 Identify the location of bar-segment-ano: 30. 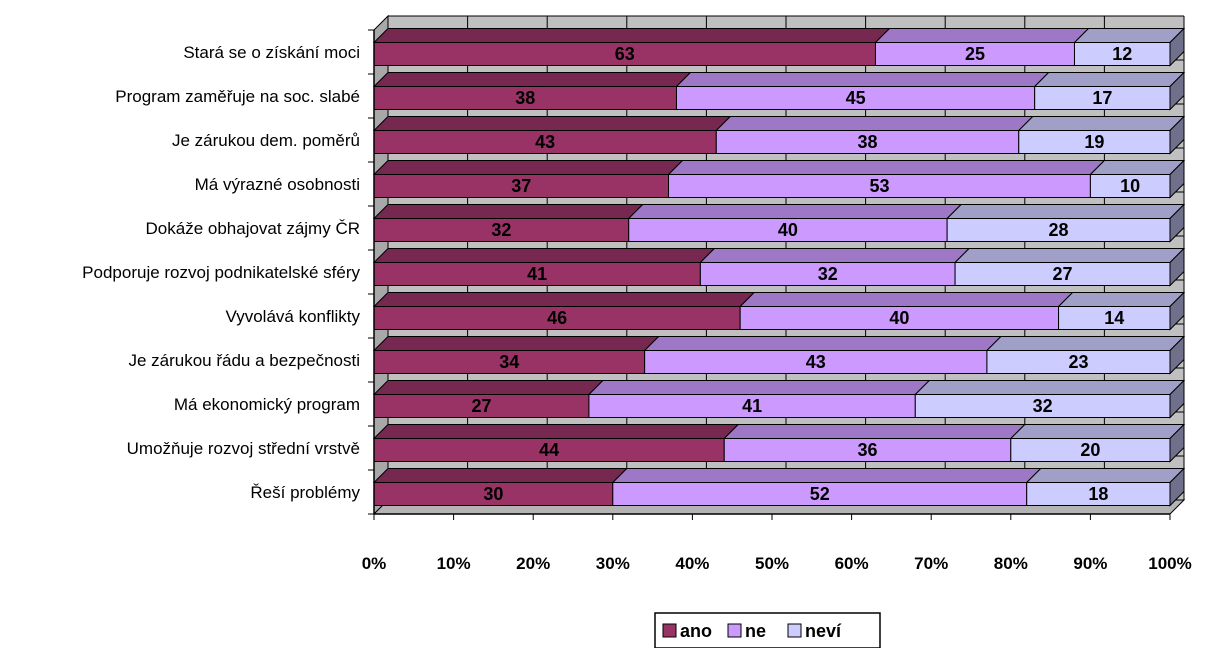
(500, 487).